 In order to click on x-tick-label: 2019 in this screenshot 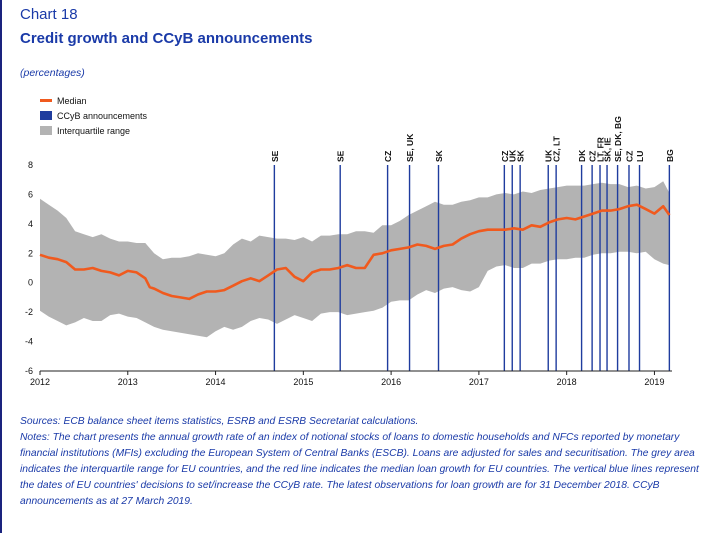, I will do `click(654, 382)`.